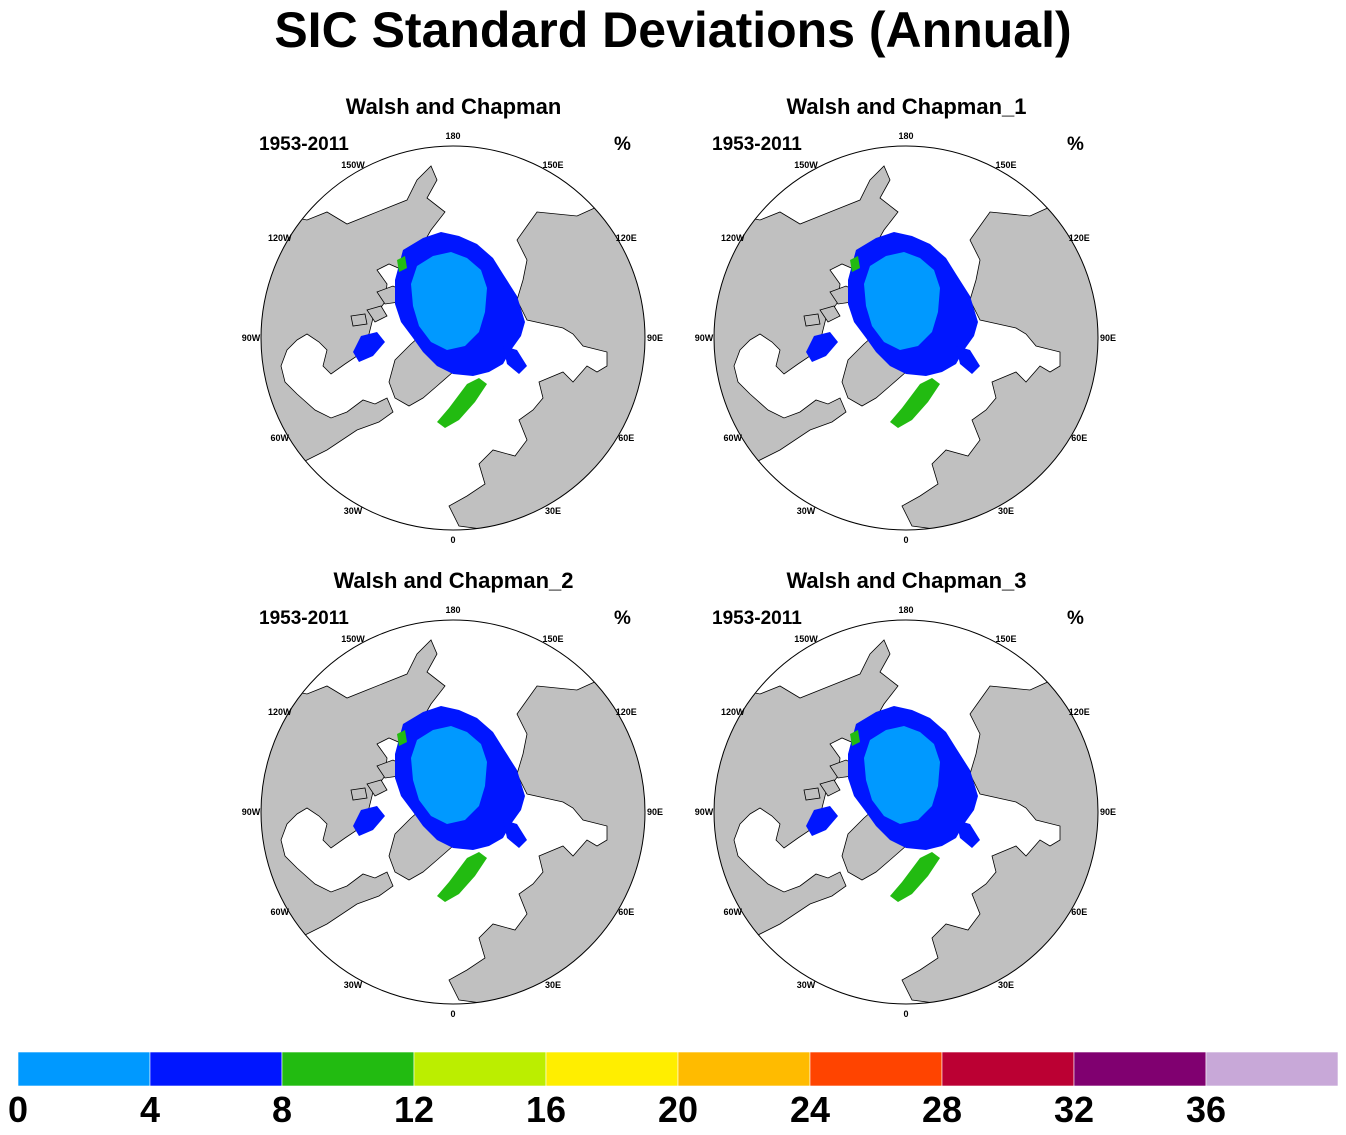  What do you see at coordinates (810, 1109) in the screenshot?
I see `colorbar-tick-label: 24` at bounding box center [810, 1109].